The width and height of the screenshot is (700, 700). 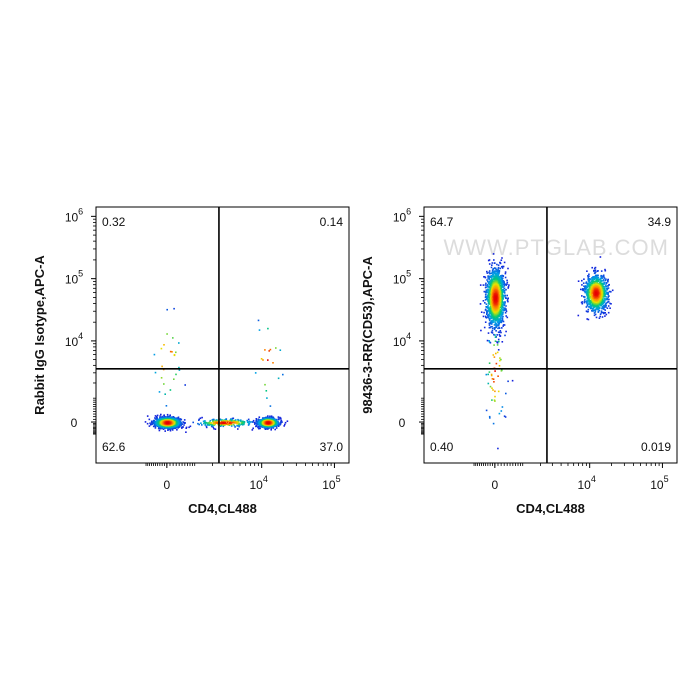 I want to click on quadrant-label-top-left: 0.32, so click(x=114, y=222).